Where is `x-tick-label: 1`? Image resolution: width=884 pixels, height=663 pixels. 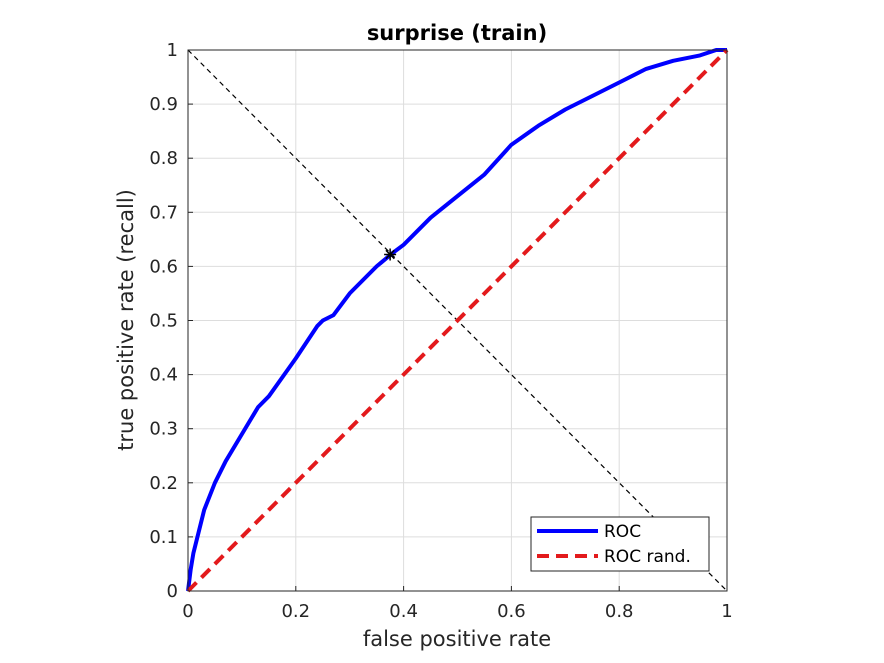 x-tick-label: 1 is located at coordinates (726, 611).